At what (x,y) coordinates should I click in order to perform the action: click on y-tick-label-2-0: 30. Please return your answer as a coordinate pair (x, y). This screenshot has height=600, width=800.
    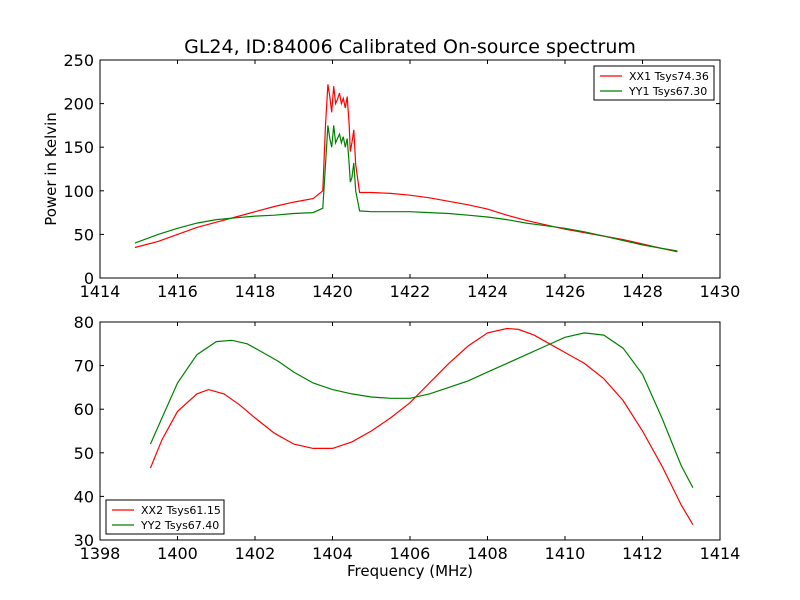
    Looking at the image, I should click on (84, 540).